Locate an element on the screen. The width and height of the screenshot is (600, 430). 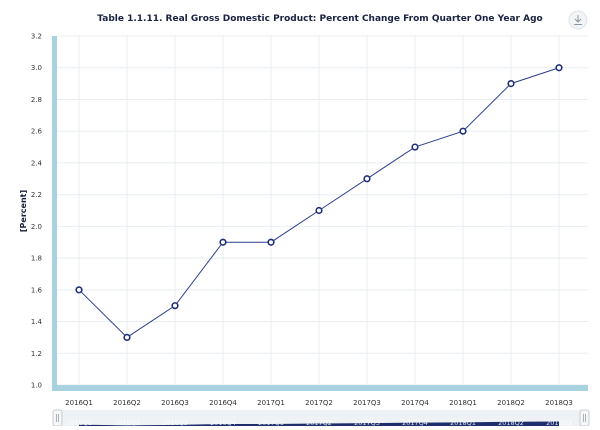
y-axis-band is located at coordinates (54, 213).